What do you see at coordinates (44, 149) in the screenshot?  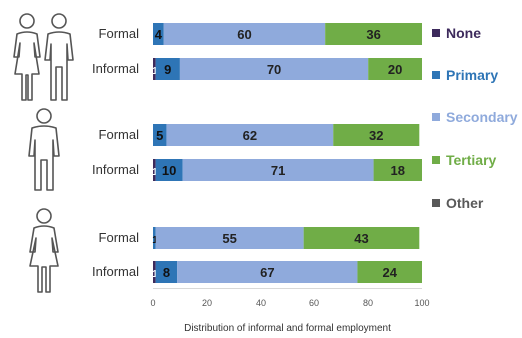 I see `man-icon` at bounding box center [44, 149].